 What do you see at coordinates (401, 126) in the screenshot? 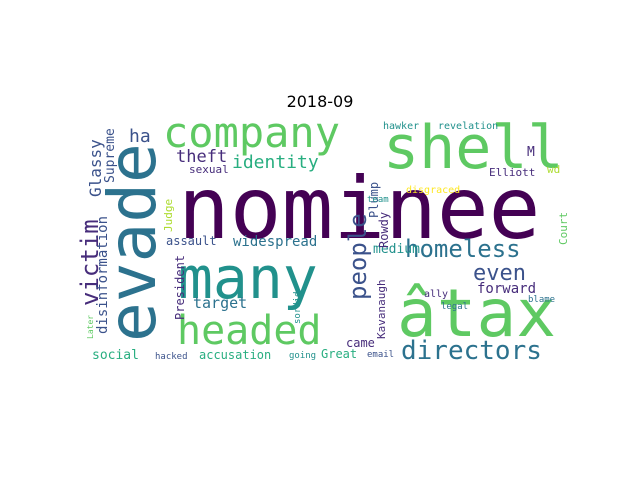
I see `cloud-word: hawker` at bounding box center [401, 126].